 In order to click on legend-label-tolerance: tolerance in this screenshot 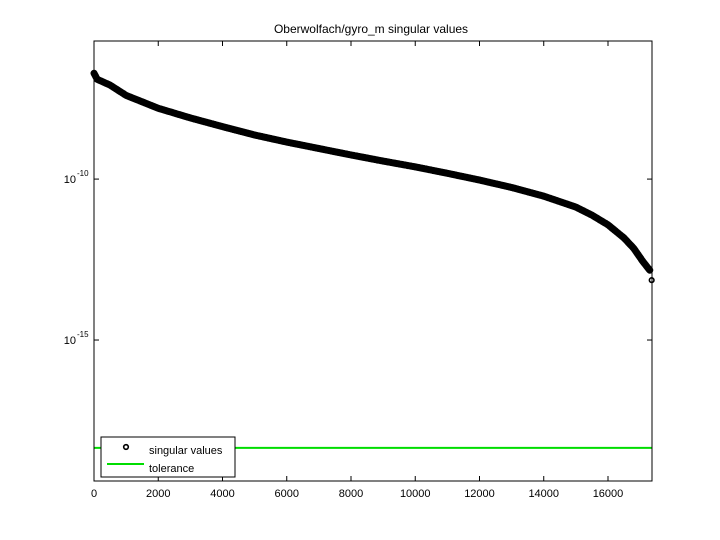, I will do `click(171, 469)`.